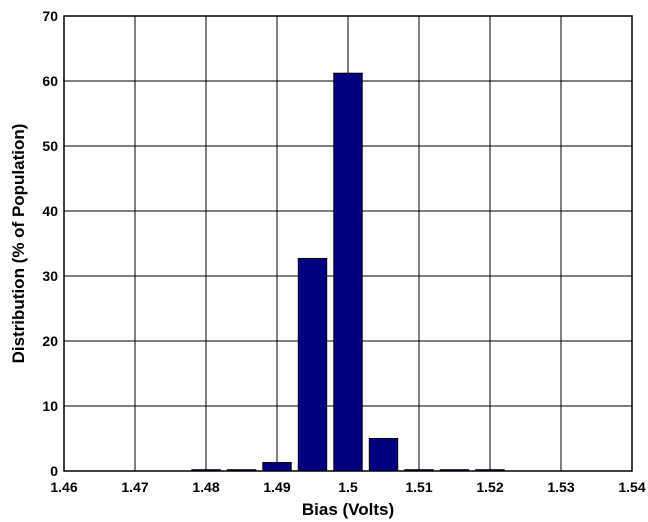 The height and width of the screenshot is (522, 648). I want to click on x-tick-label: 1.48, so click(205, 487).